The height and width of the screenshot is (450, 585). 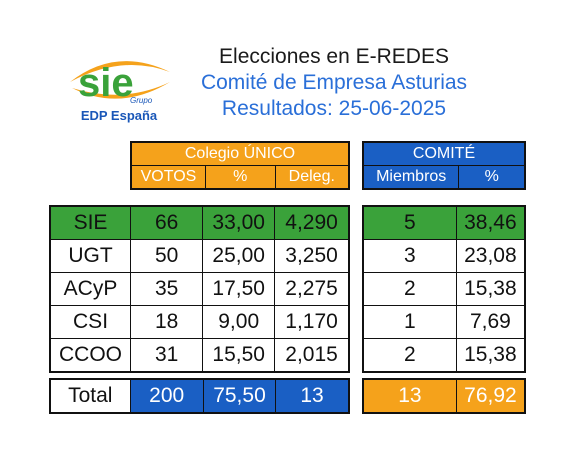 I want to click on col-deleg: Deleg., so click(x=312, y=177).